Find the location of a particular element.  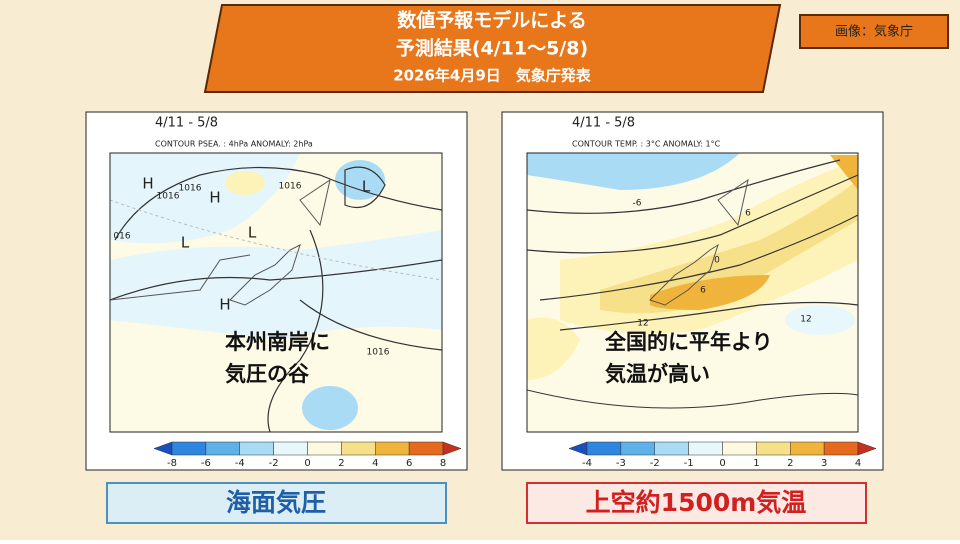

annotation: 気圧の谷 is located at coordinates (267, 374).